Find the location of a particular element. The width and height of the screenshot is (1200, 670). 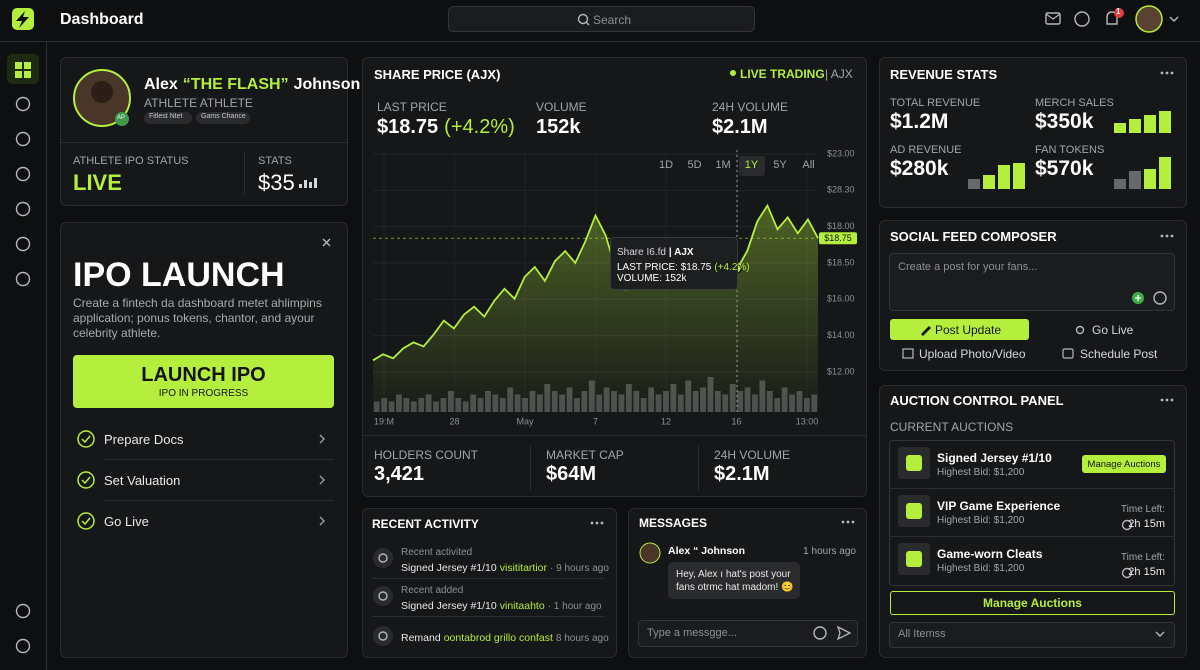

range-button: 5D is located at coordinates (694, 165).